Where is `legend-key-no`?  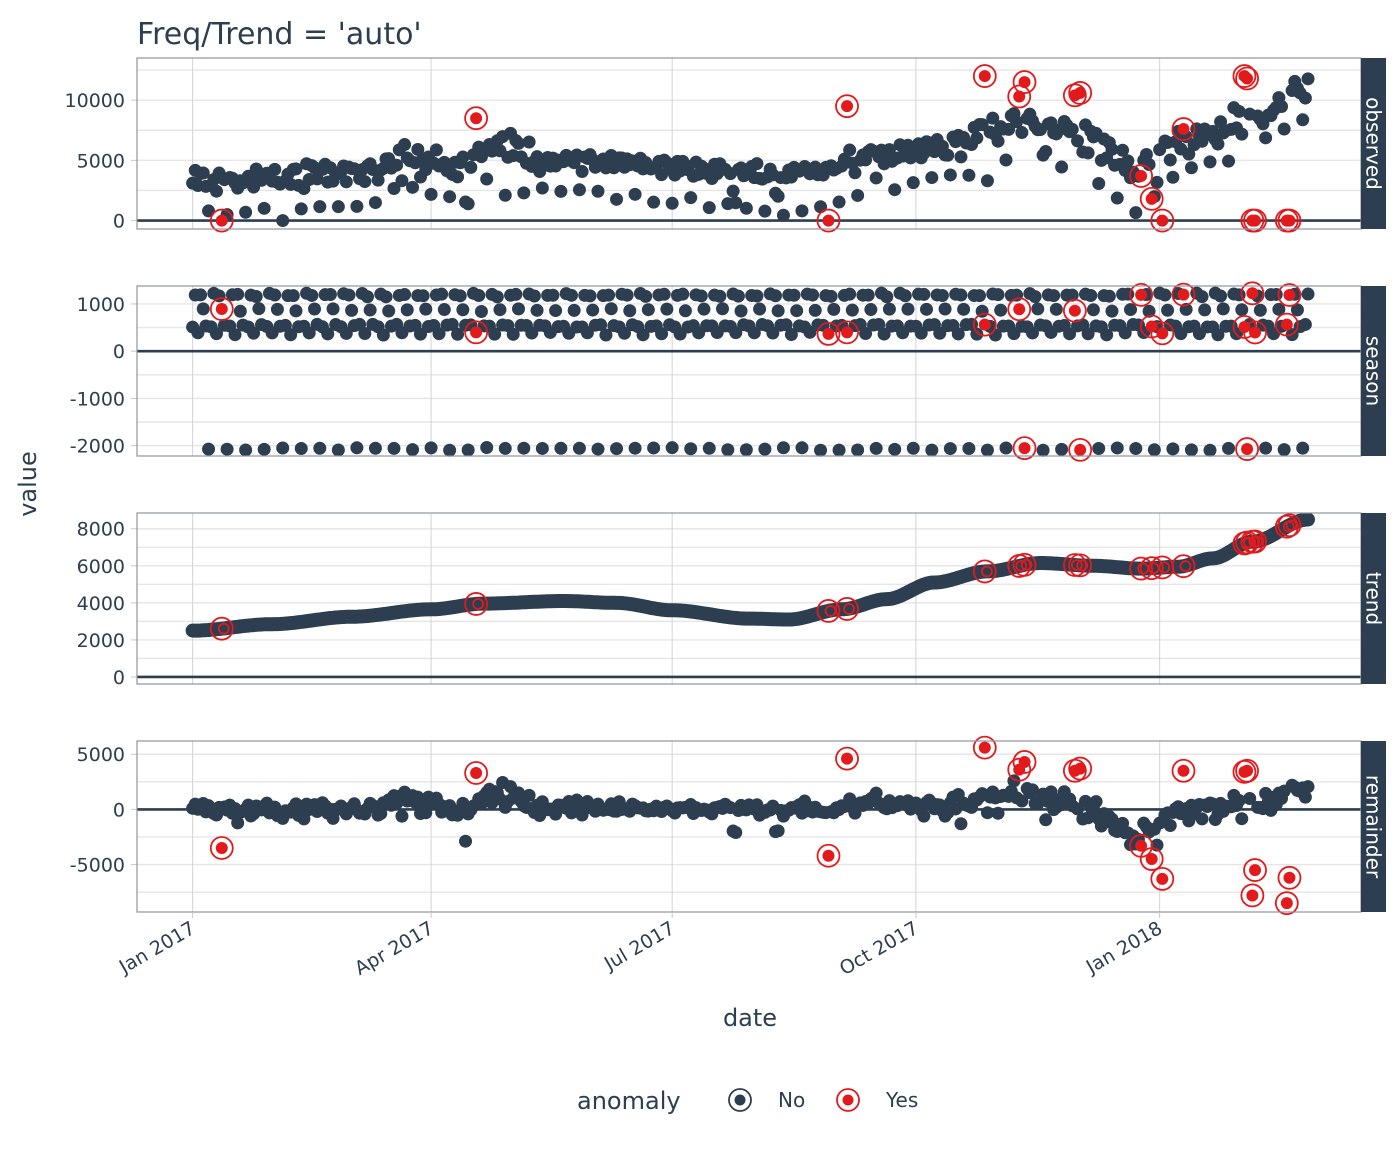 legend-key-no is located at coordinates (740, 1100).